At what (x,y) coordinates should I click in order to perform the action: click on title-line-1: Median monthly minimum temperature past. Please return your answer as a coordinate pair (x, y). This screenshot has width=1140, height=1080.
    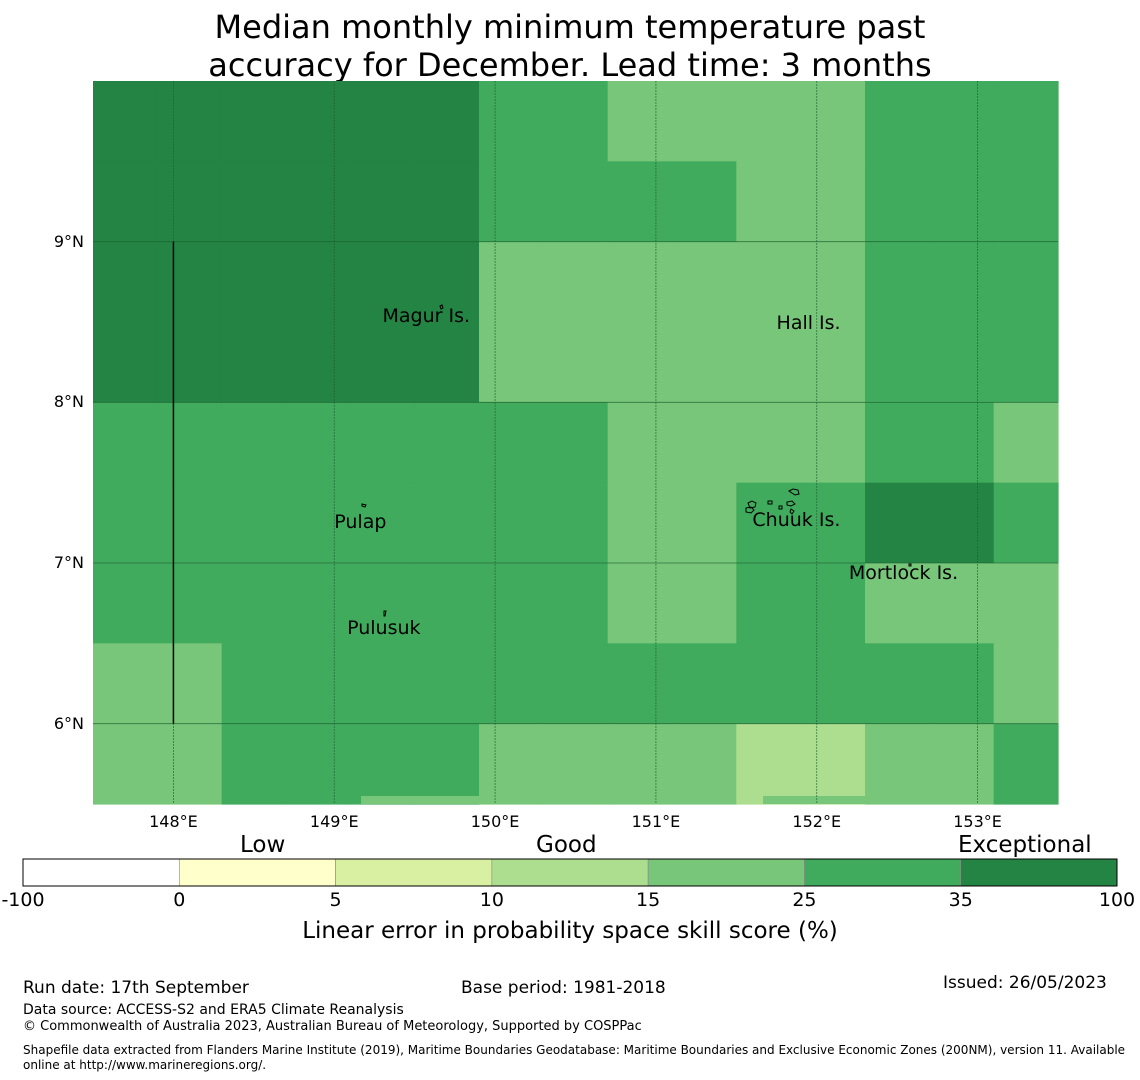
    Looking at the image, I should click on (570, 27).